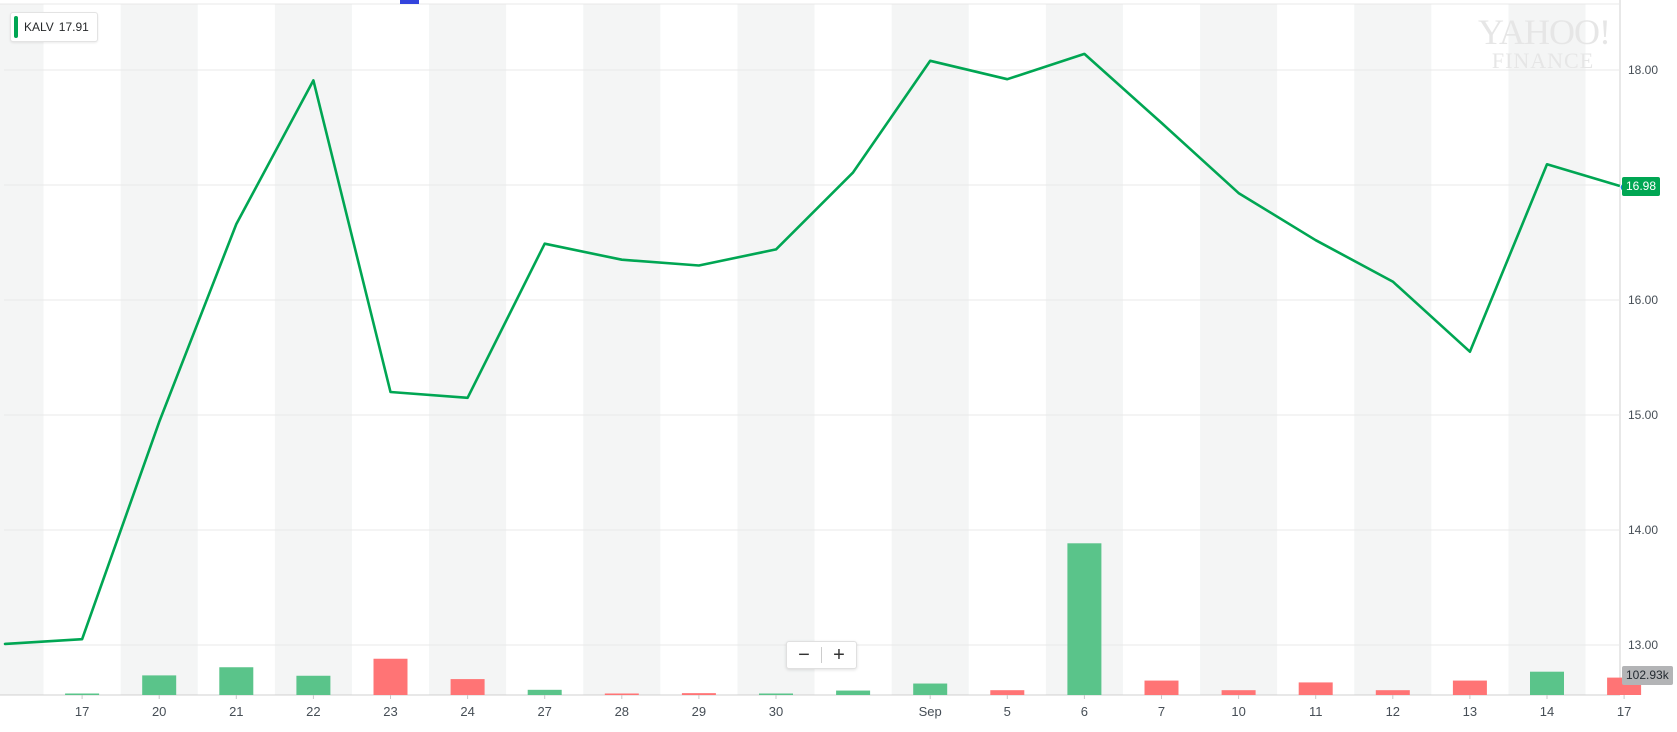 The width and height of the screenshot is (1677, 732). What do you see at coordinates (159, 711) in the screenshot?
I see `x-tick-label: 20` at bounding box center [159, 711].